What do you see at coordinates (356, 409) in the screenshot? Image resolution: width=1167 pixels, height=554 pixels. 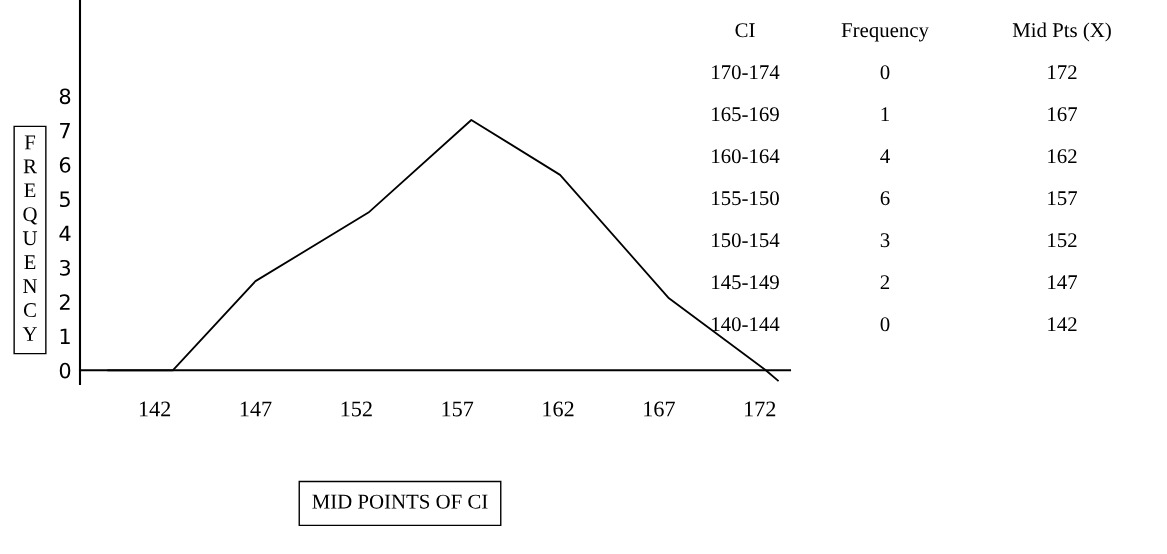 I see `x-tick-label: 152` at bounding box center [356, 409].